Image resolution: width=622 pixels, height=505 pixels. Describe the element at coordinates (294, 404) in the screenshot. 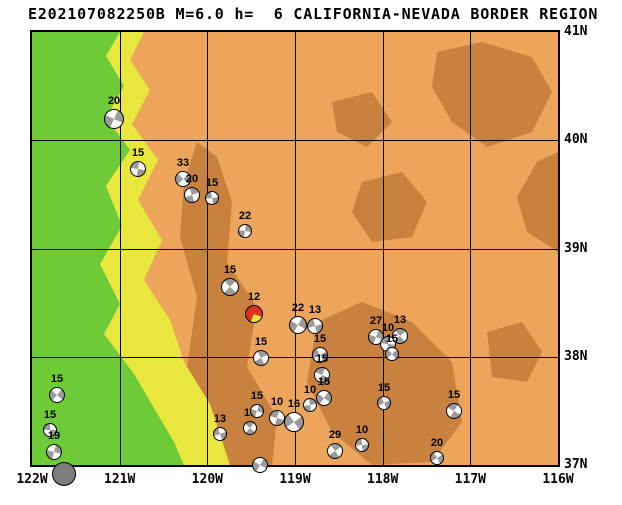

I see `event-depth-label: 16` at that location.